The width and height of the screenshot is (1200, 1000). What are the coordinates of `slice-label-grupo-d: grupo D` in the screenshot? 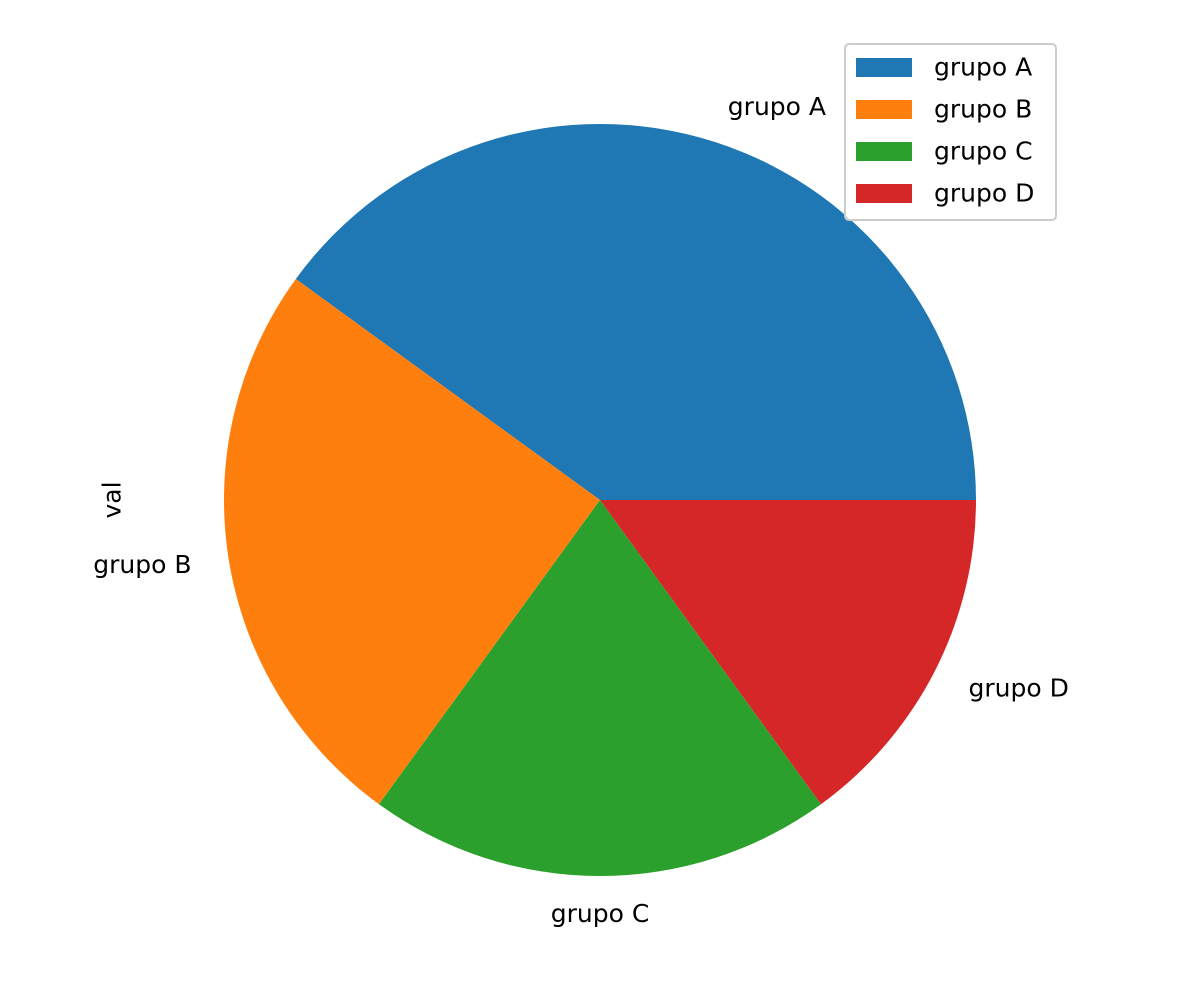 It's located at (1019, 687).